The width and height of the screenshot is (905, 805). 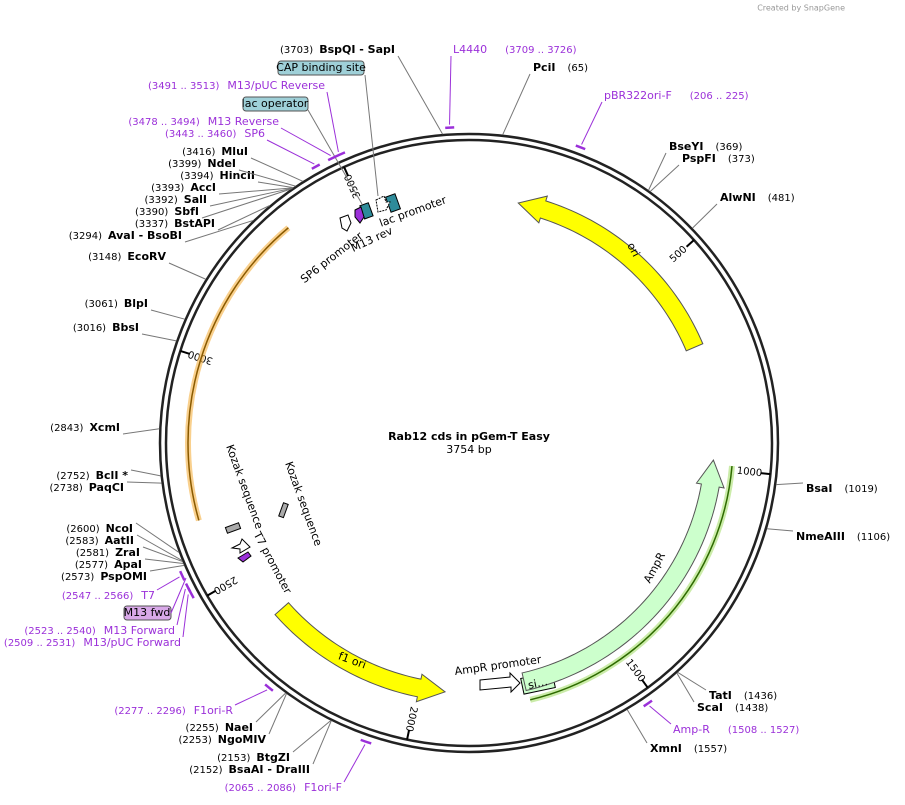 What do you see at coordinates (243, 121) in the screenshot?
I see `primer-name: M13 Reverse` at bounding box center [243, 121].